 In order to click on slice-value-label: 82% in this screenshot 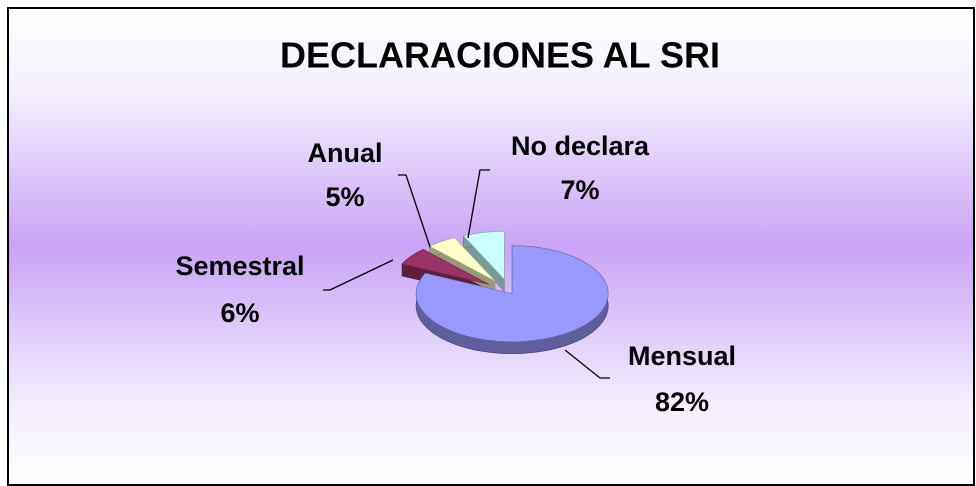, I will do `click(682, 402)`.